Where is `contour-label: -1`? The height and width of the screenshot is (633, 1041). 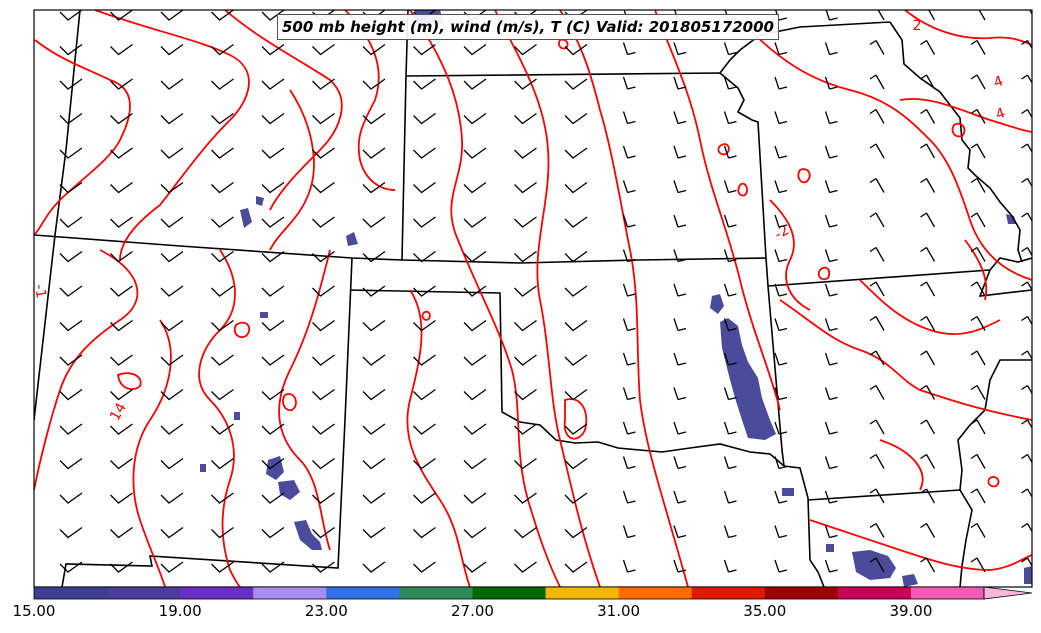 contour-label: -1 is located at coordinates (40, 291).